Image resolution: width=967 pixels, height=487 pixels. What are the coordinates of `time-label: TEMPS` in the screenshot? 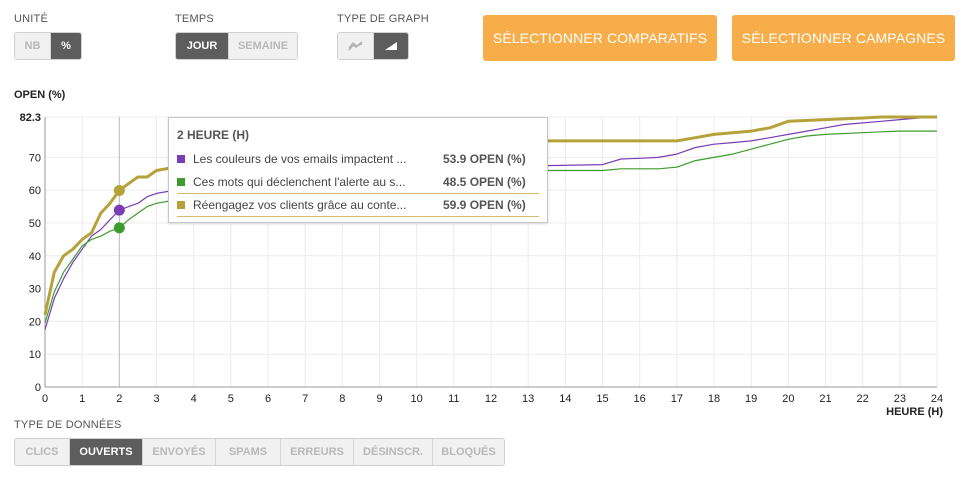 It's located at (194, 19).